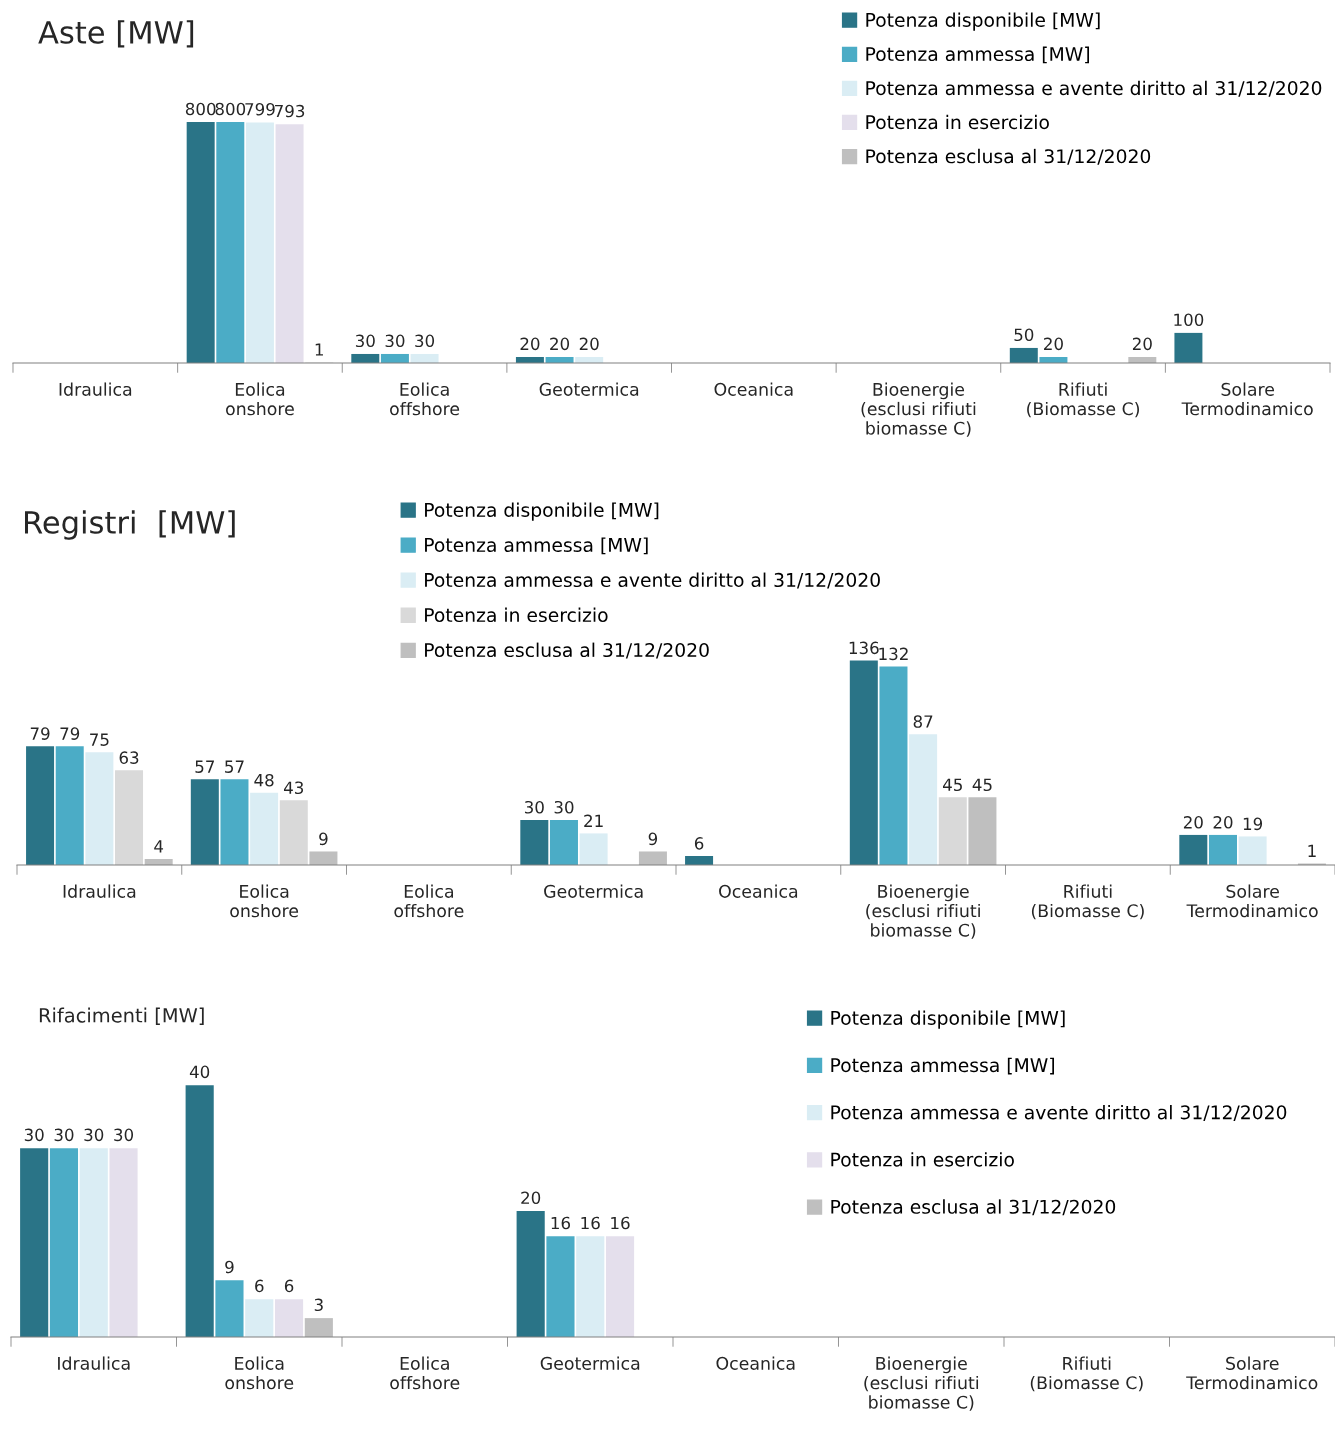 The width and height of the screenshot is (1335, 1447). What do you see at coordinates (199, 1072) in the screenshot?
I see `data-label: 40` at bounding box center [199, 1072].